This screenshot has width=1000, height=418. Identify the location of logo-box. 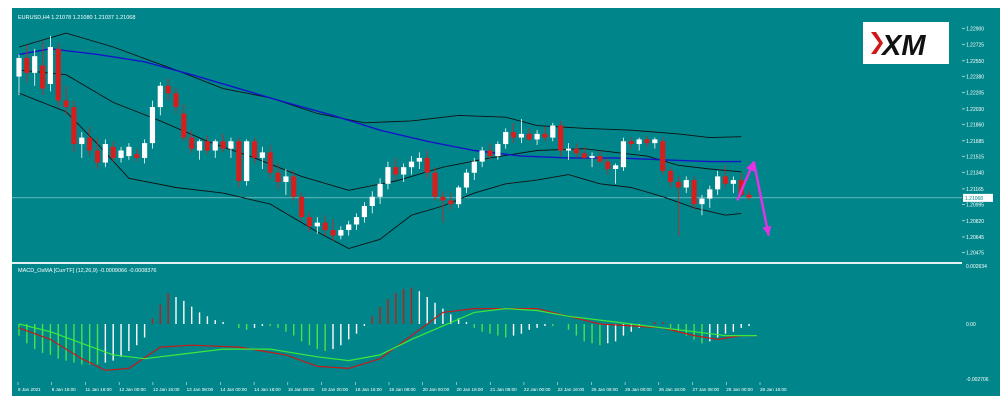
(906, 43).